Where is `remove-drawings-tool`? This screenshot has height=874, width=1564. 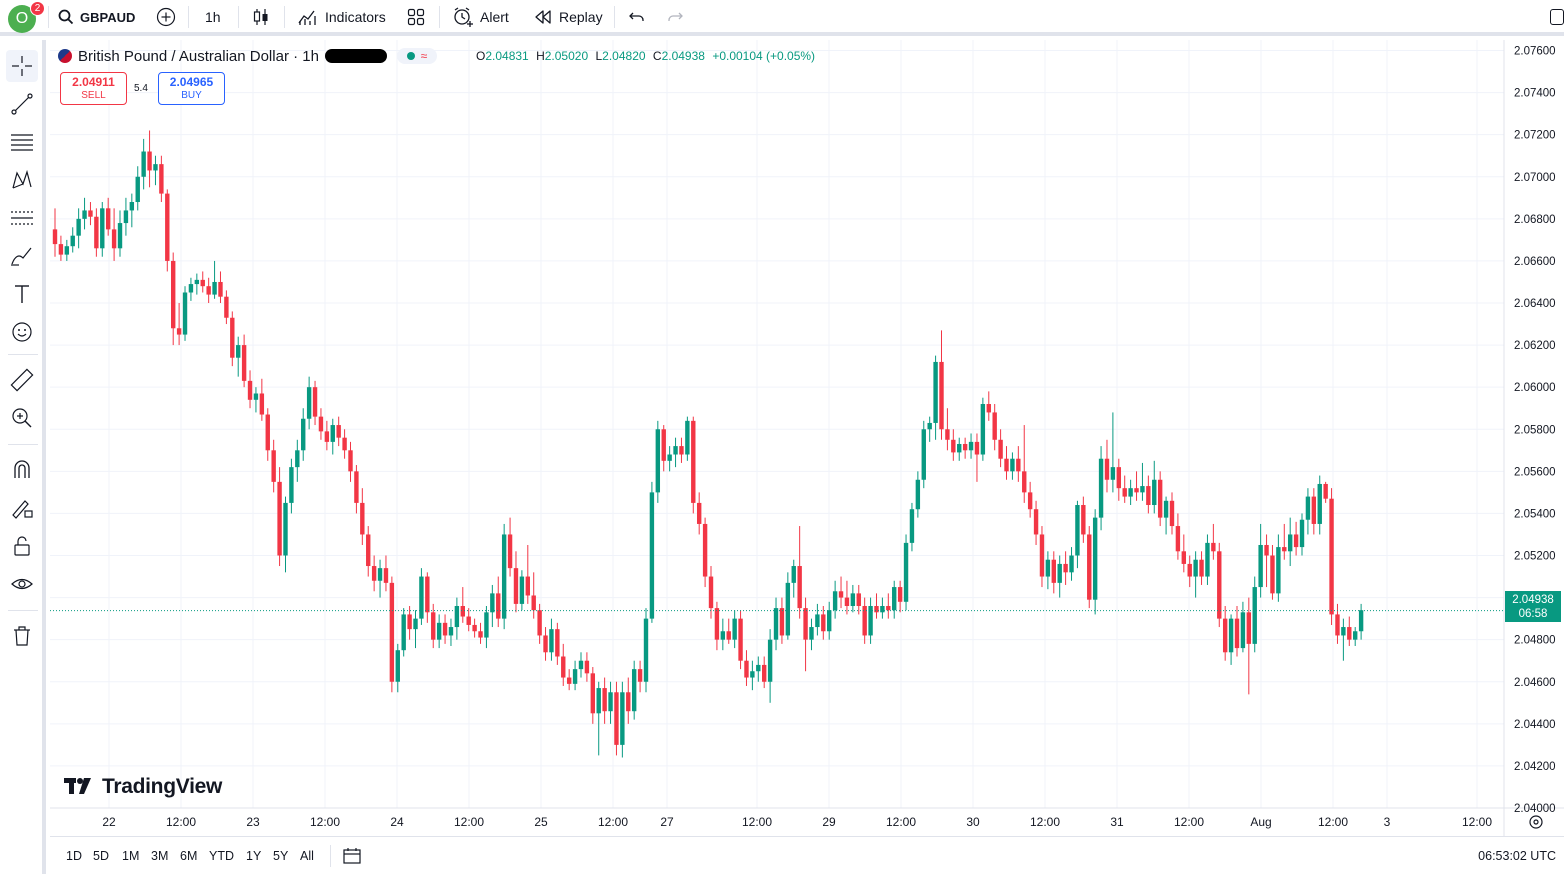 remove-drawings-tool is located at coordinates (22, 636).